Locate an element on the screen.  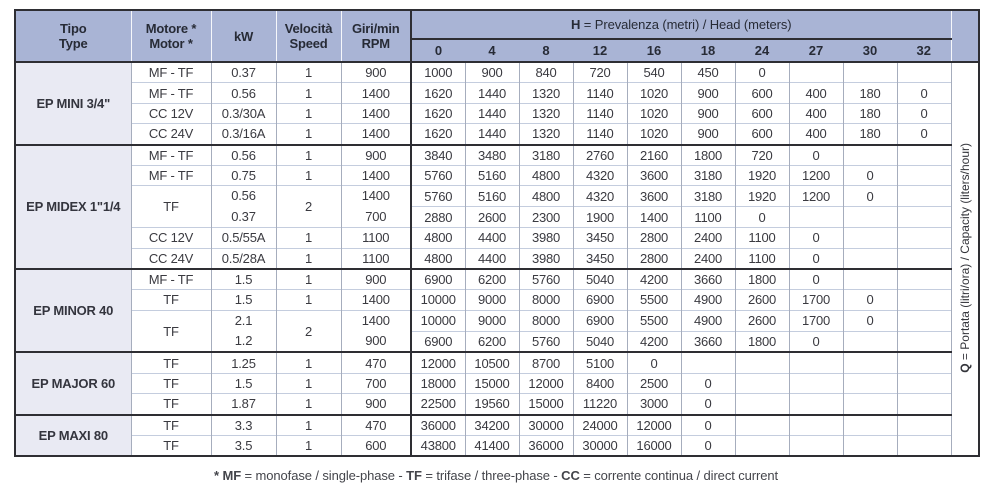
footnote-text: = monofase / single-phase - is located at coordinates (324, 476).